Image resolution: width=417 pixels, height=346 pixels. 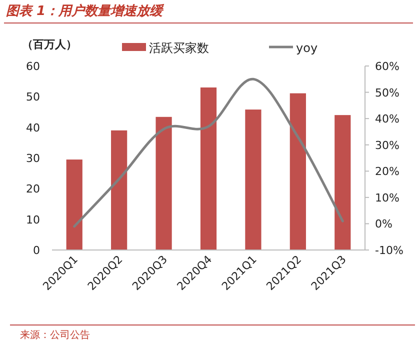 What do you see at coordinates (49, 44) in the screenshot?
I see `y-axis-title: （百万人）` at bounding box center [49, 44].